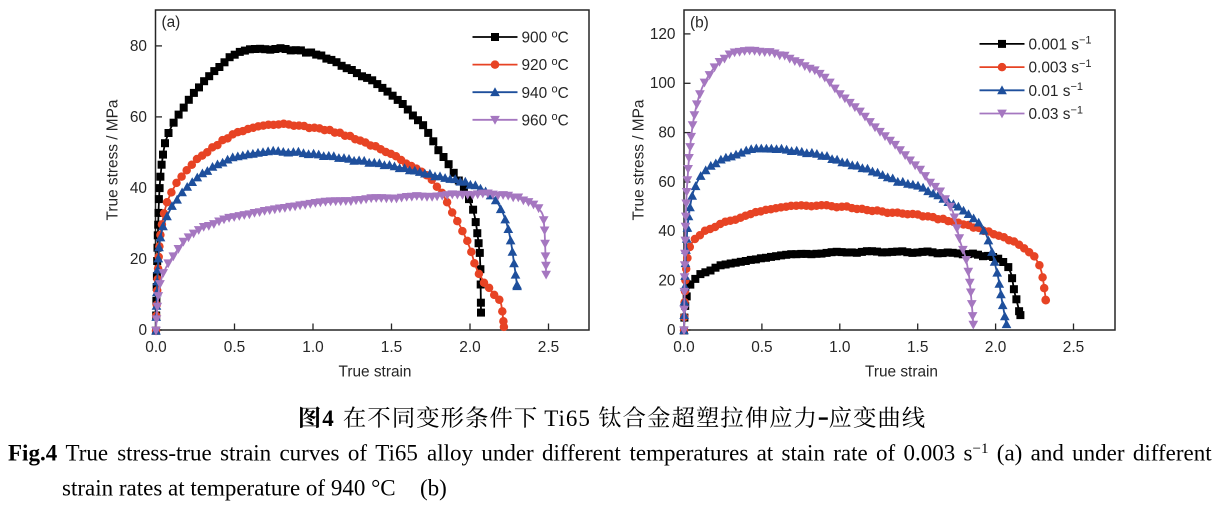  Describe the element at coordinates (450, 453) in the screenshot. I see `svg-text: alloy` at that location.